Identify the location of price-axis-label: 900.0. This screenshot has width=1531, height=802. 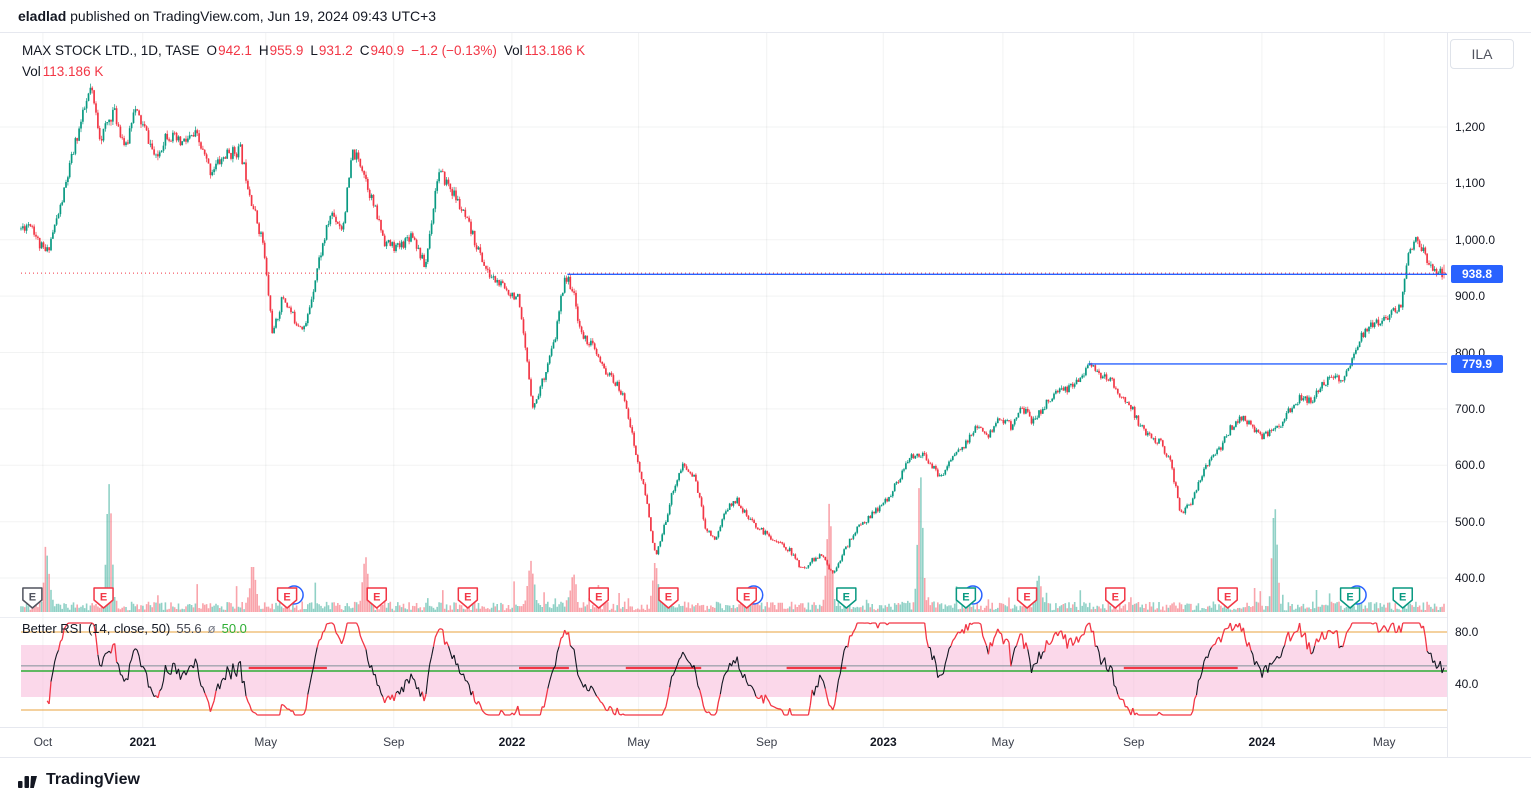
(1470, 296).